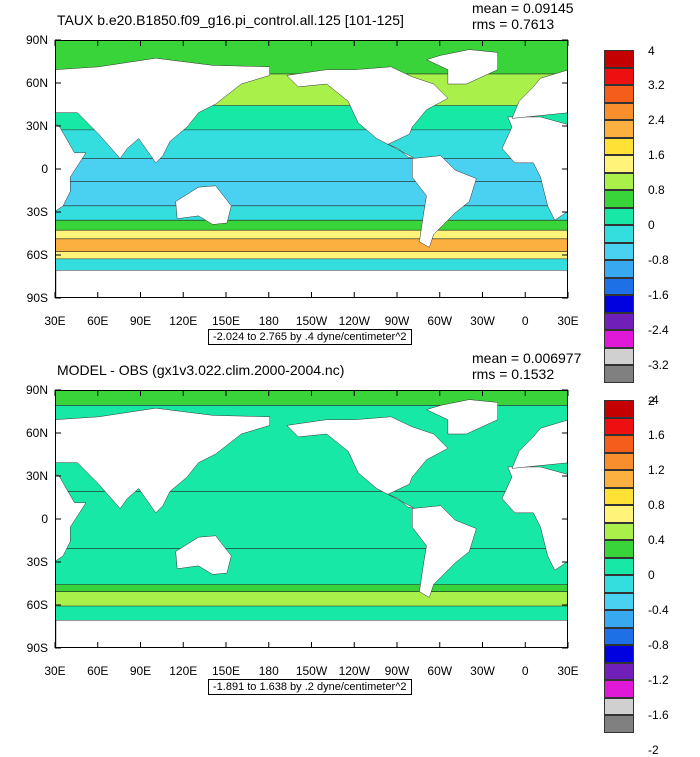 The width and height of the screenshot is (700, 757). Describe the element at coordinates (268, 321) in the screenshot. I see `lon-tick-label: 180` at that location.